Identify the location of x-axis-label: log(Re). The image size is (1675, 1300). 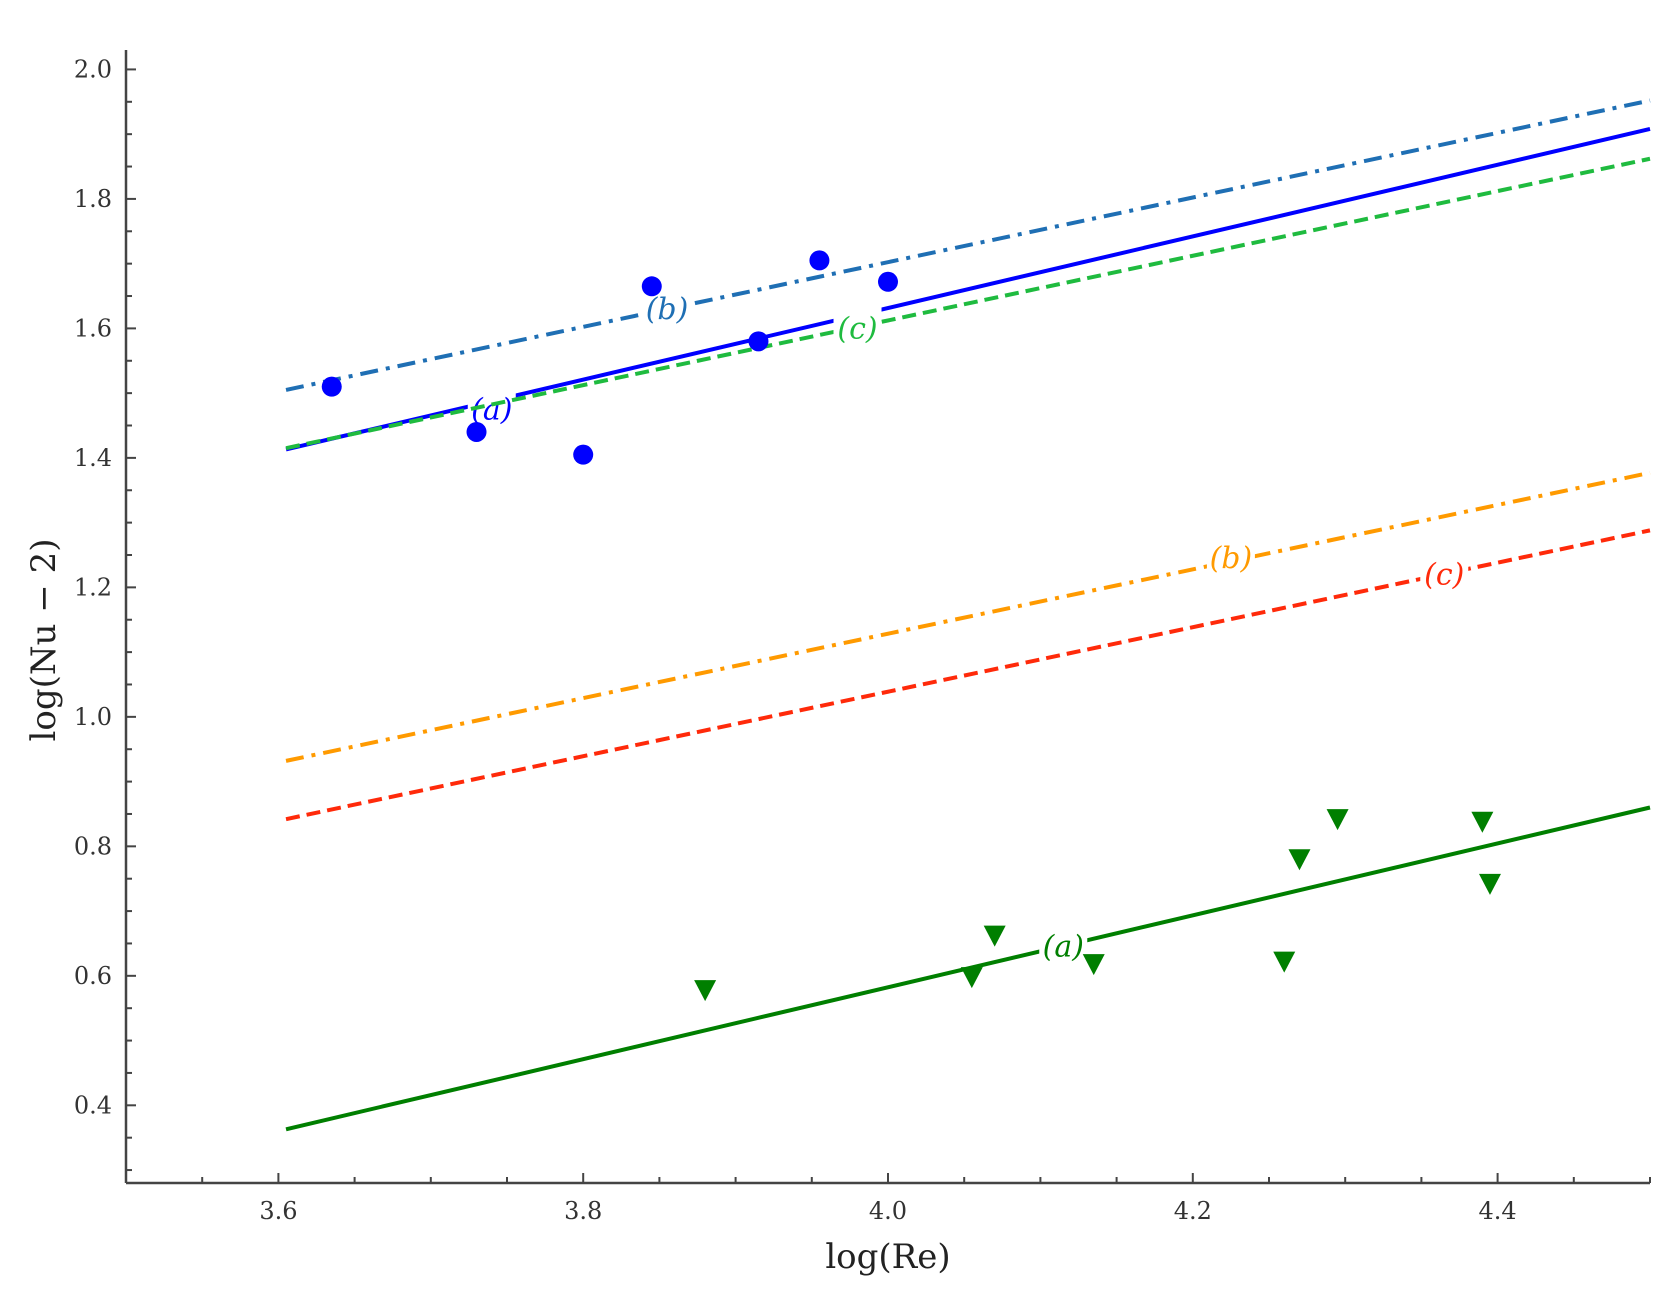
(887, 1257).